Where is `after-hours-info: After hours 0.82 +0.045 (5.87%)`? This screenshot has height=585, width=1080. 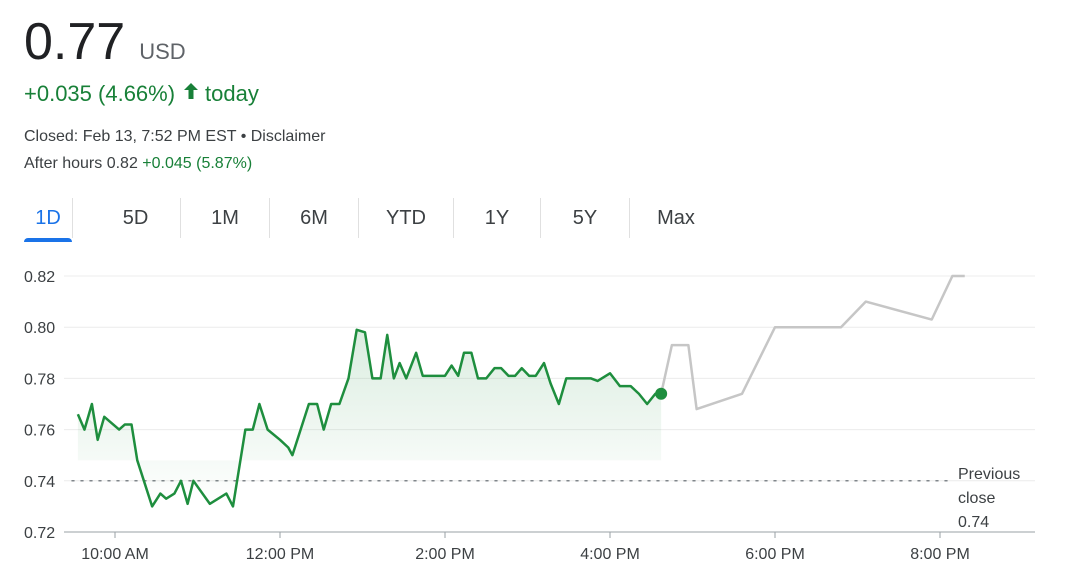 after-hours-info: After hours 0.82 +0.045 (5.87%) is located at coordinates (138, 164).